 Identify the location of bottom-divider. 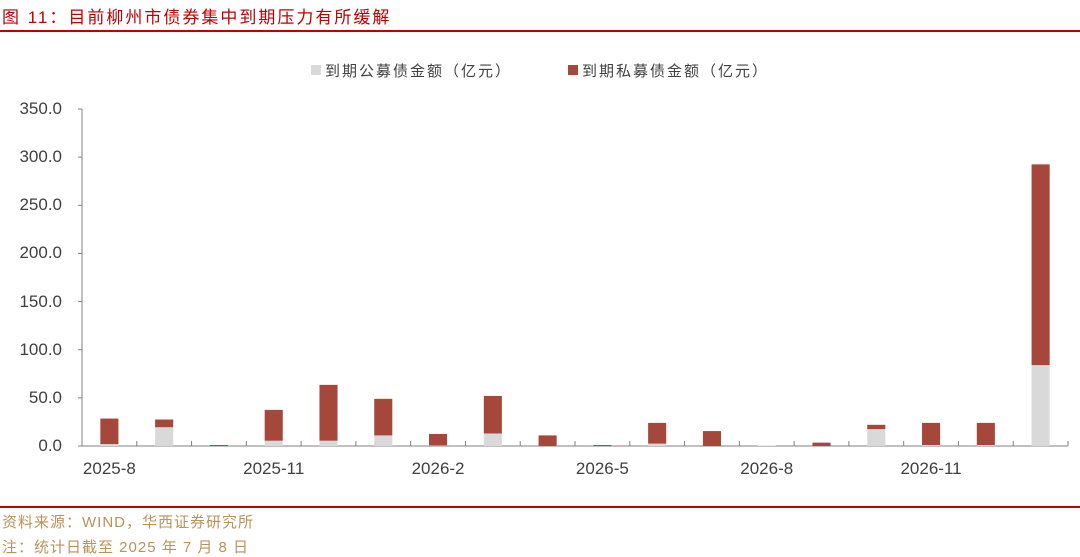
(540, 507).